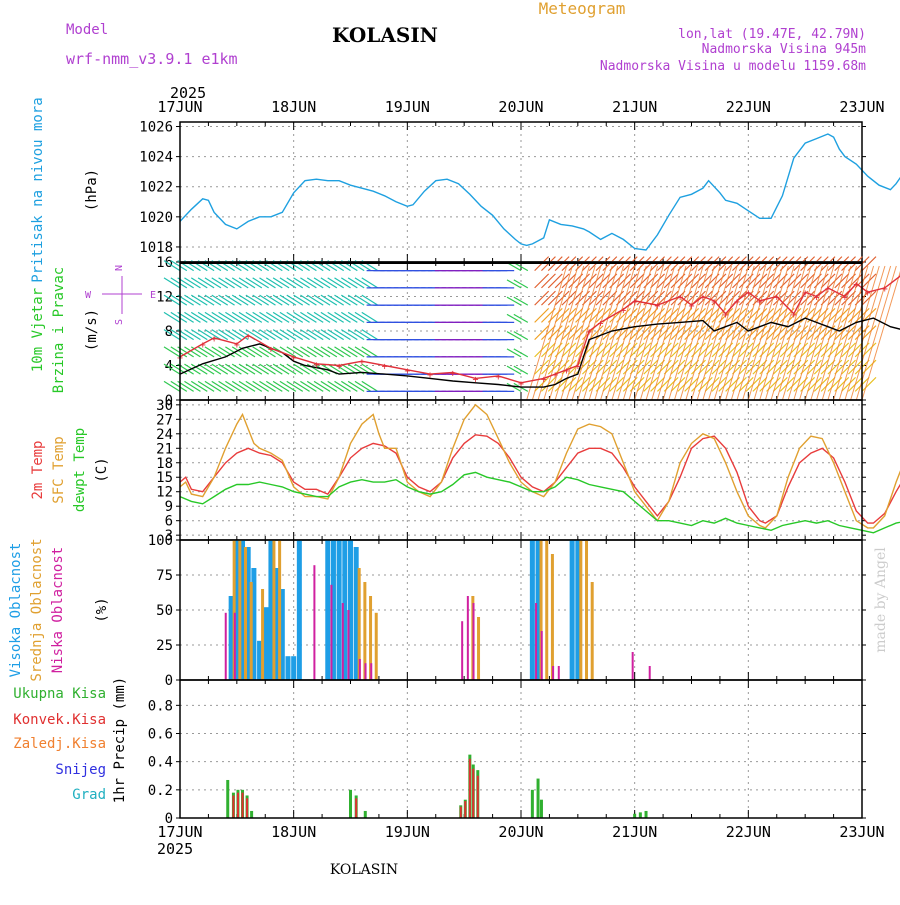 This screenshot has width=900, height=905. I want to click on y-tick-label: 16, so click(164, 263).